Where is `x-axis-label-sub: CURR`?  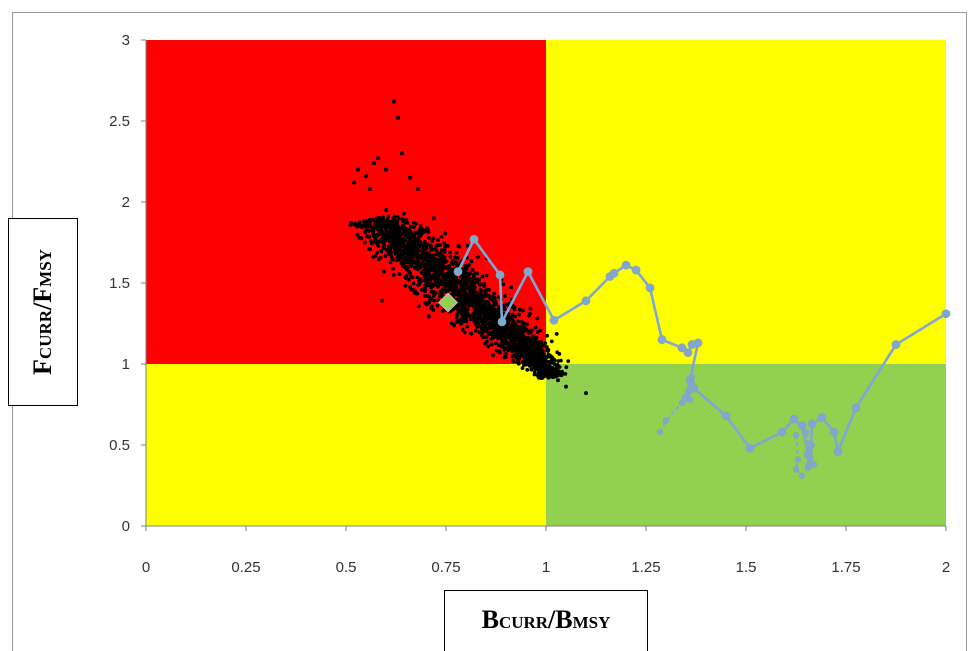 x-axis-label-sub: CURR is located at coordinates (523, 622).